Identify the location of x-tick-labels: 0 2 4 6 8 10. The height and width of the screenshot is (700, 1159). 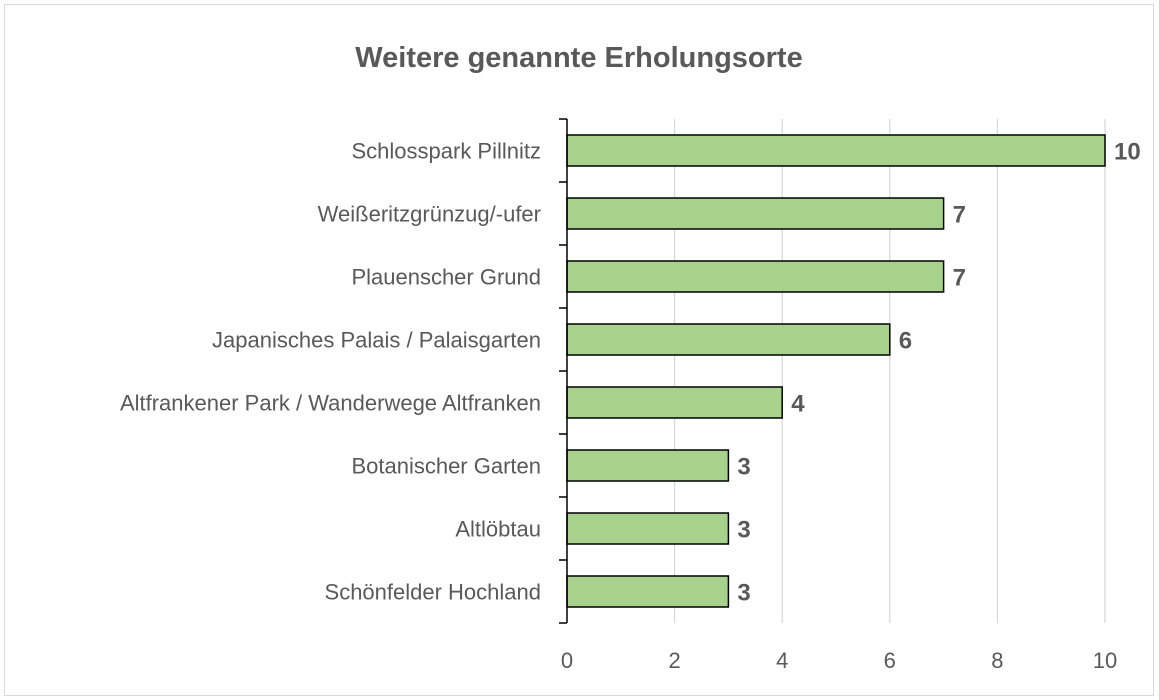
(839, 660).